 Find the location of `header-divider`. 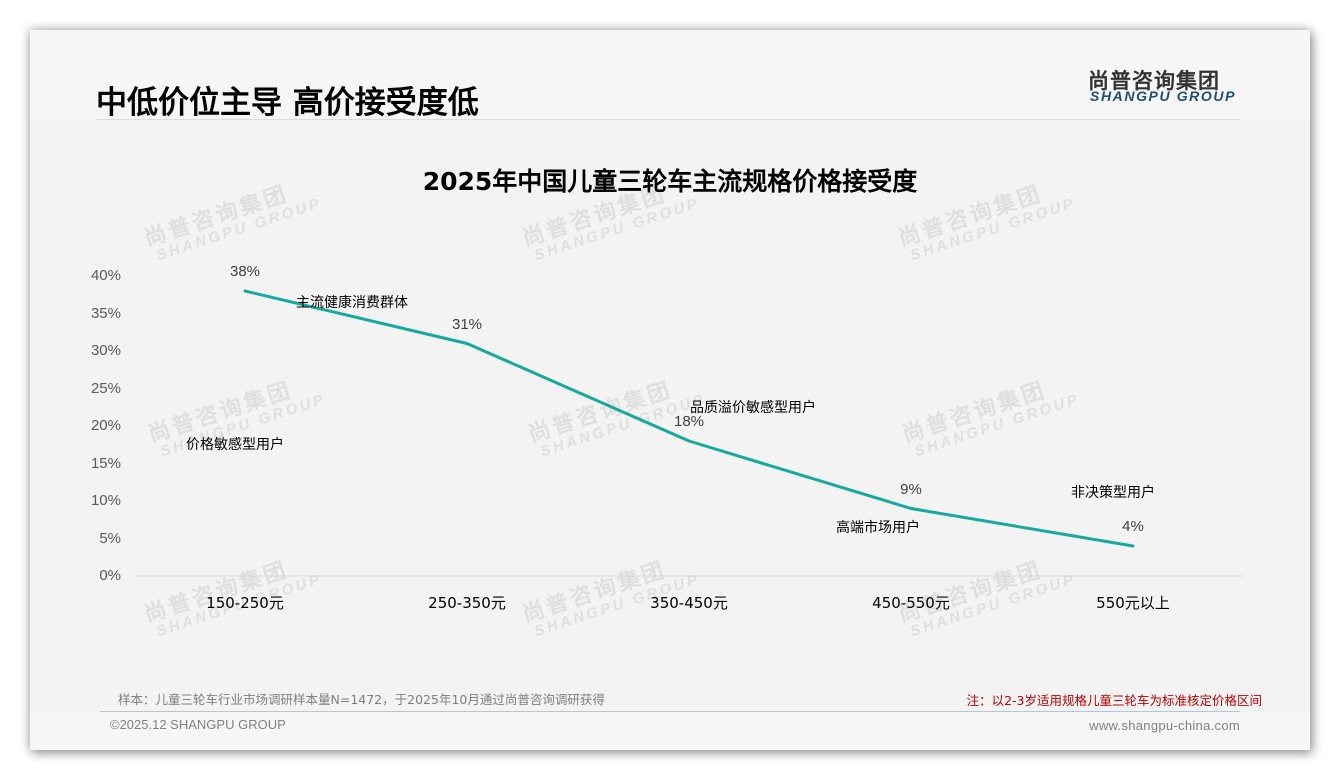

header-divider is located at coordinates (668, 119).